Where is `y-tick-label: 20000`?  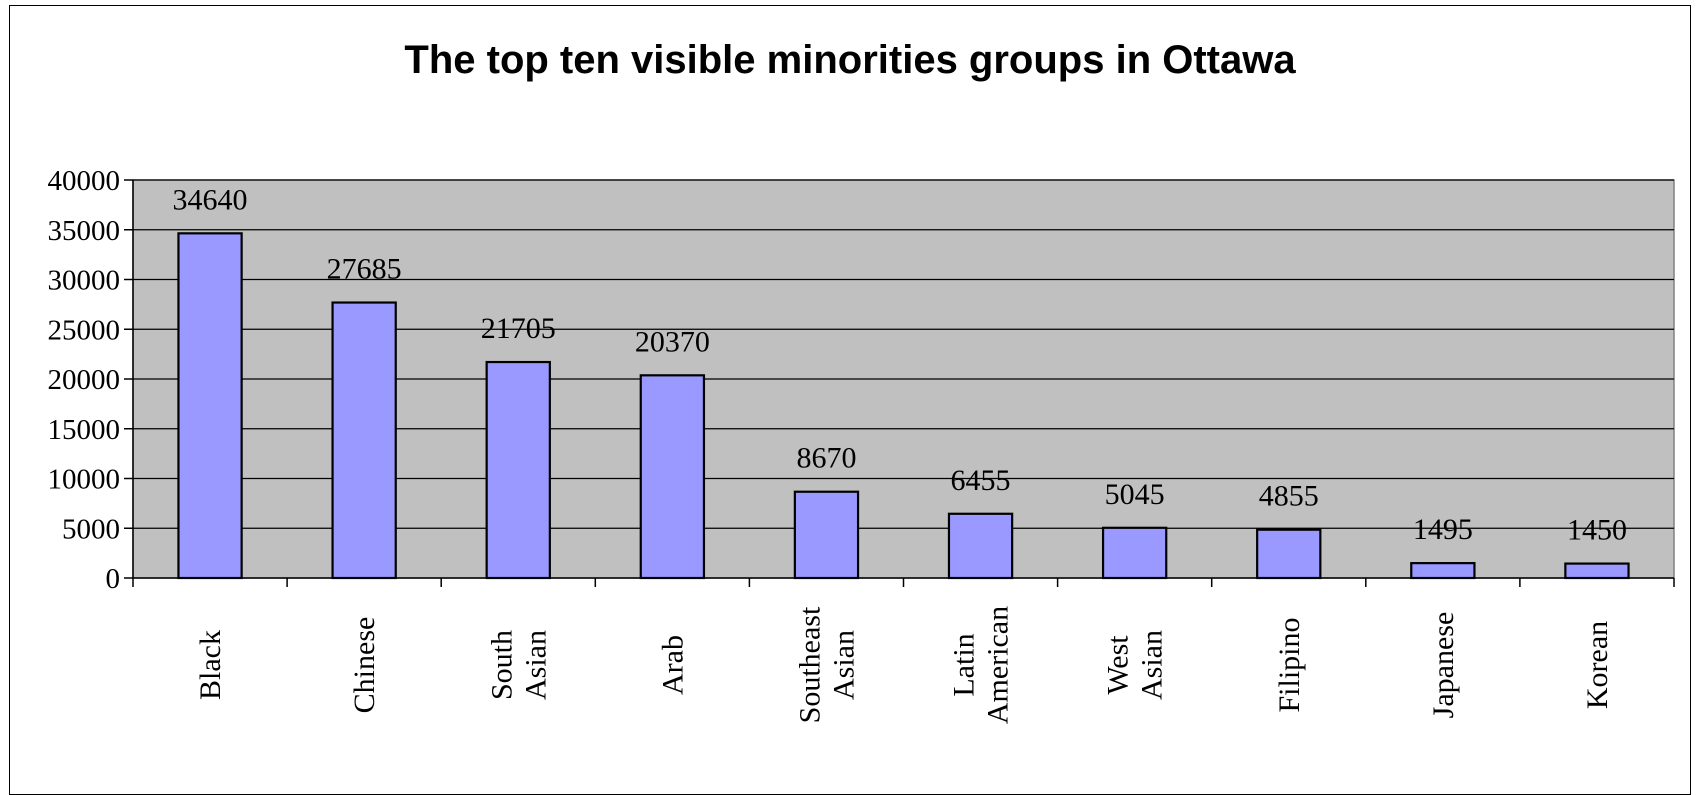
y-tick-label: 20000 is located at coordinates (84, 380).